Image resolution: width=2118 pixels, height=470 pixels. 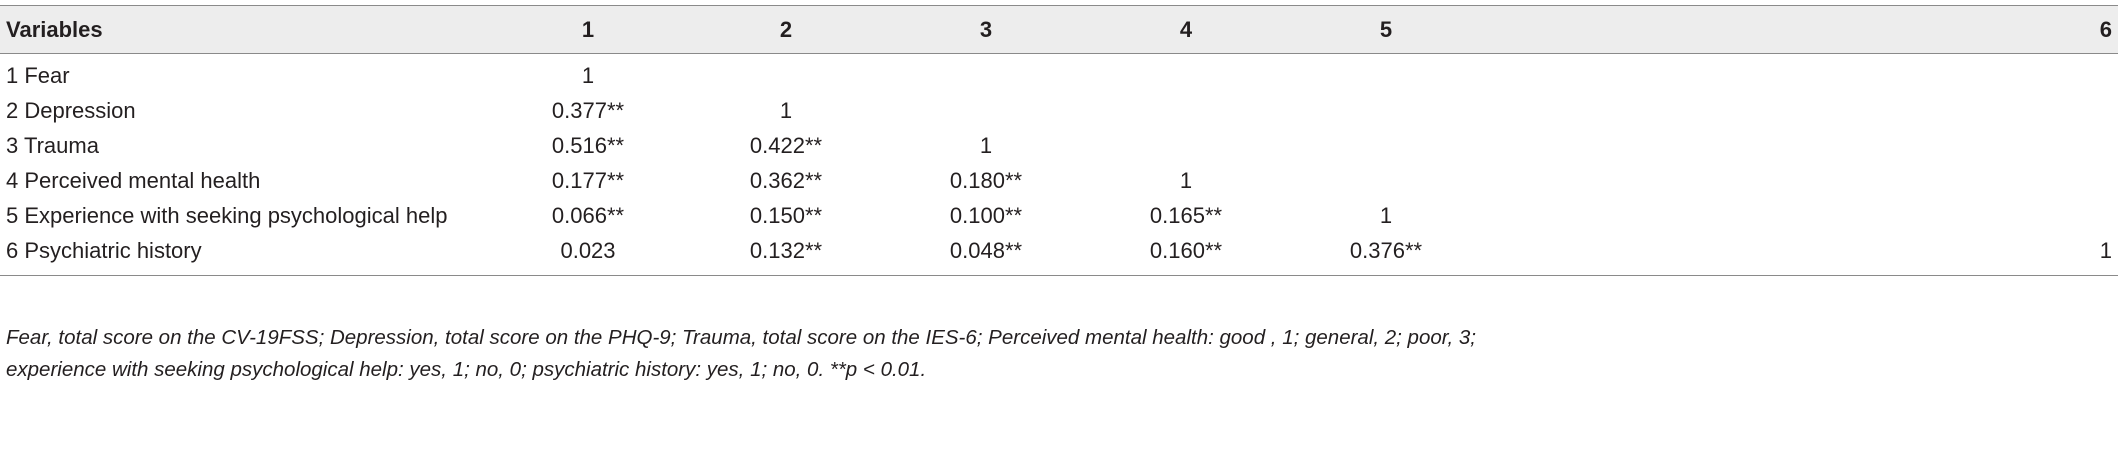 I want to click on header-col-2: 2, so click(x=786, y=29).